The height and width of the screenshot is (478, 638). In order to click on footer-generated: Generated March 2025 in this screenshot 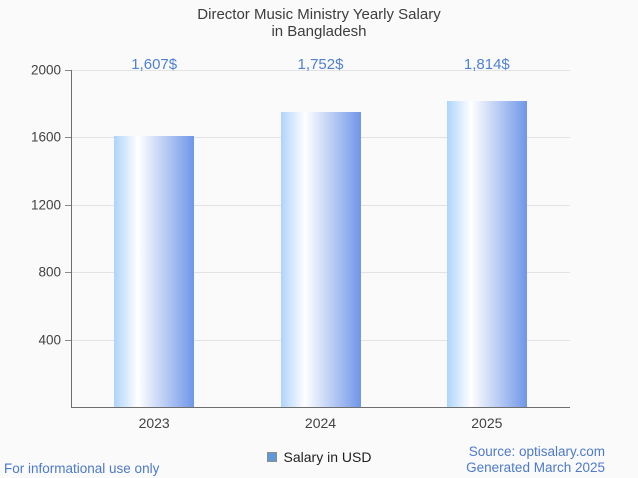, I will do `click(535, 467)`.